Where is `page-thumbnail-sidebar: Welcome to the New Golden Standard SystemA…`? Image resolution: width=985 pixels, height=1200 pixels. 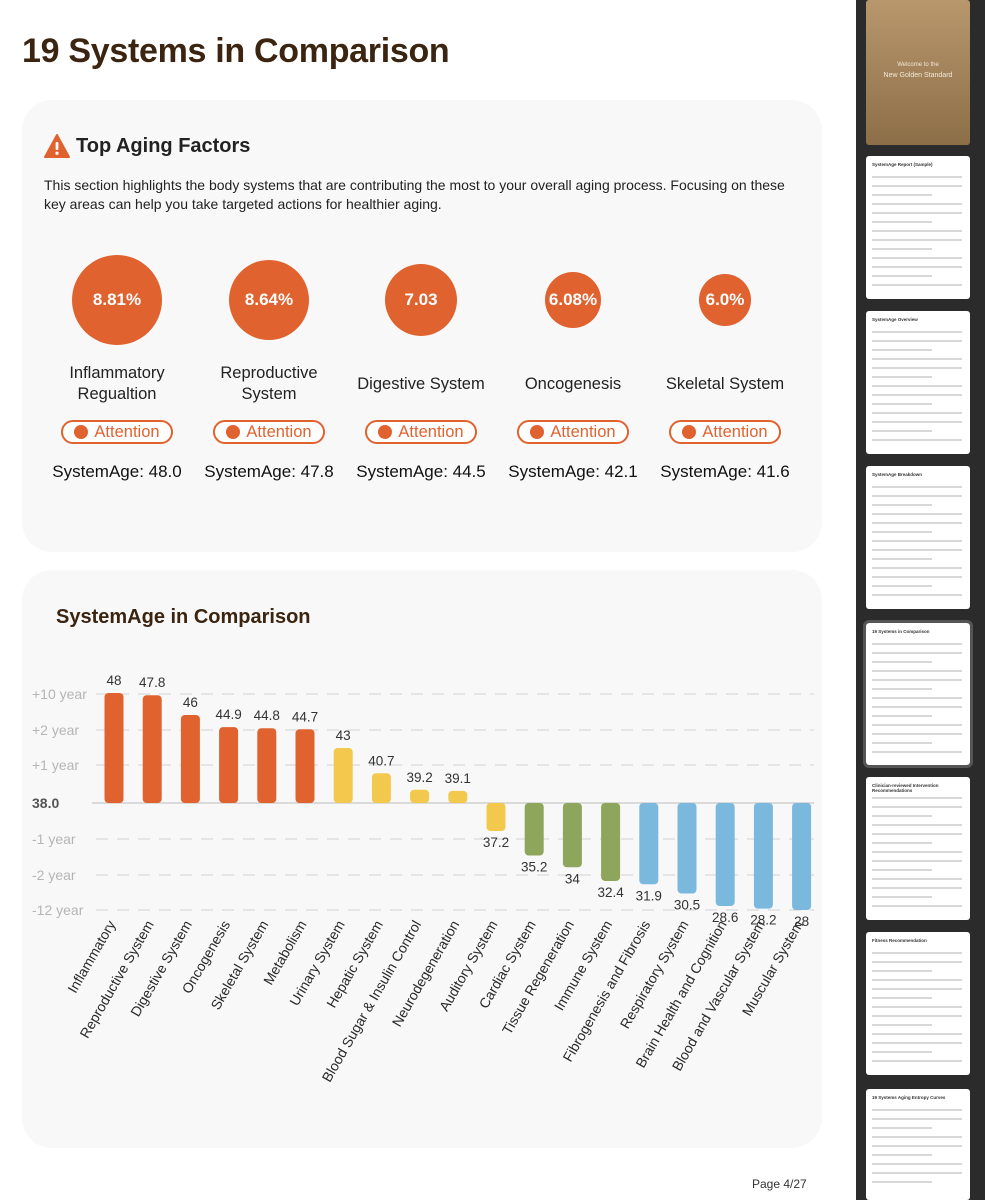 page-thumbnail-sidebar: Welcome to the New Golden Standard SystemA… is located at coordinates (920, 600).